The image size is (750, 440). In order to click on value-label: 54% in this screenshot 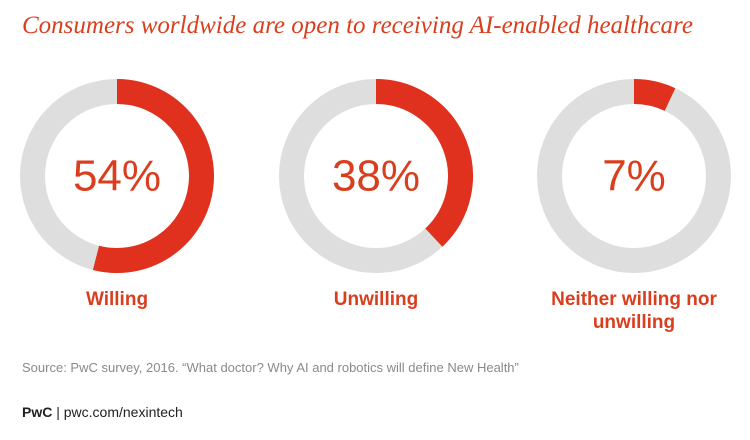, I will do `click(117, 176)`.